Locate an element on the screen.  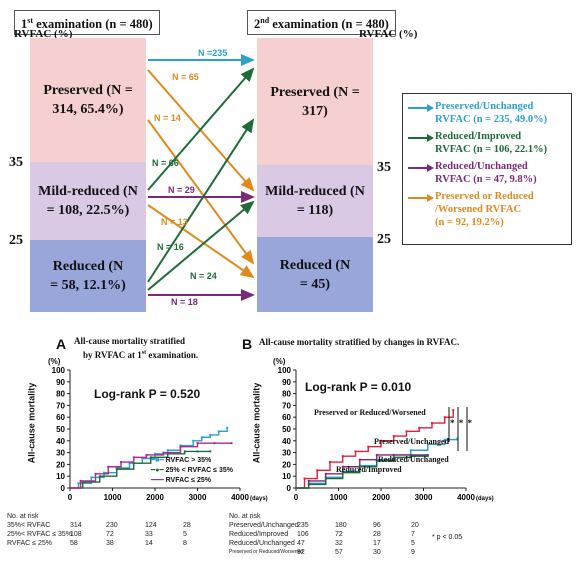
panel-b-sig-note: * p < 0.05 is located at coordinates (447, 537).